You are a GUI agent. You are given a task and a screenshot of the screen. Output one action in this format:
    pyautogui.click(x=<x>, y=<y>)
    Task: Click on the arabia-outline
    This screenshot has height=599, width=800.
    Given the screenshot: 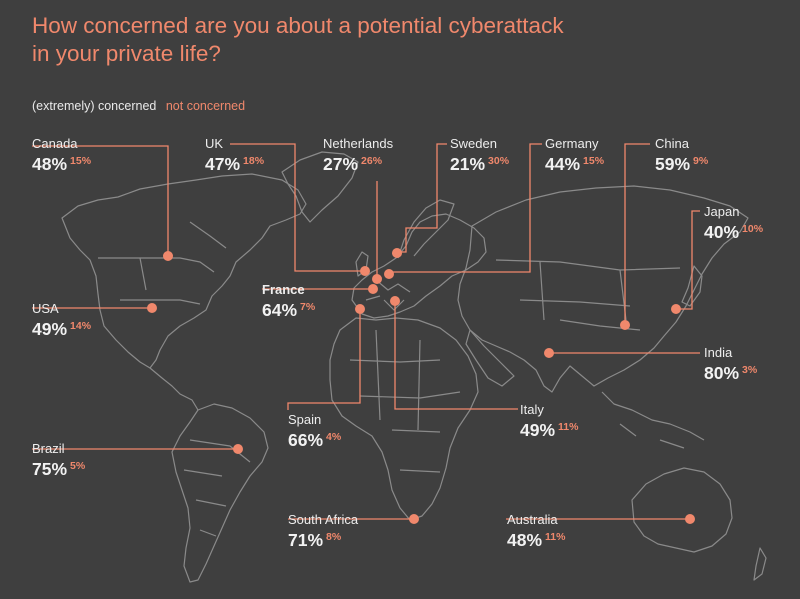 What is the action you would take?
    pyautogui.click(x=490, y=358)
    